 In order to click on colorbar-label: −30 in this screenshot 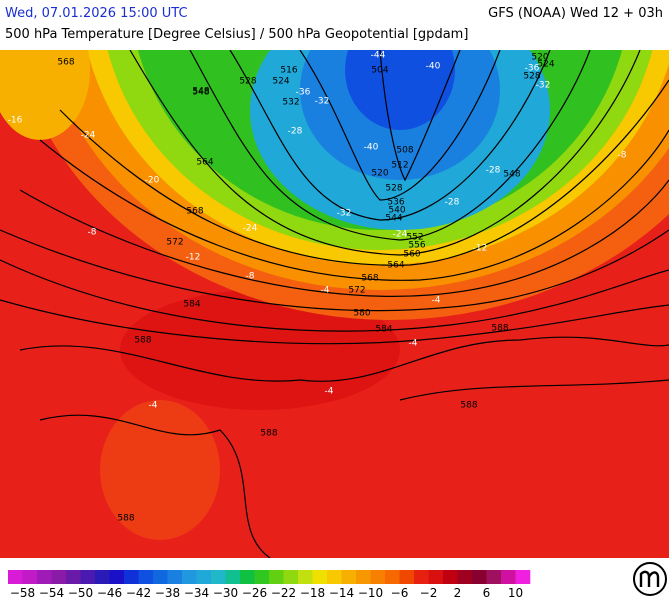, I will do `click(225, 593)`.